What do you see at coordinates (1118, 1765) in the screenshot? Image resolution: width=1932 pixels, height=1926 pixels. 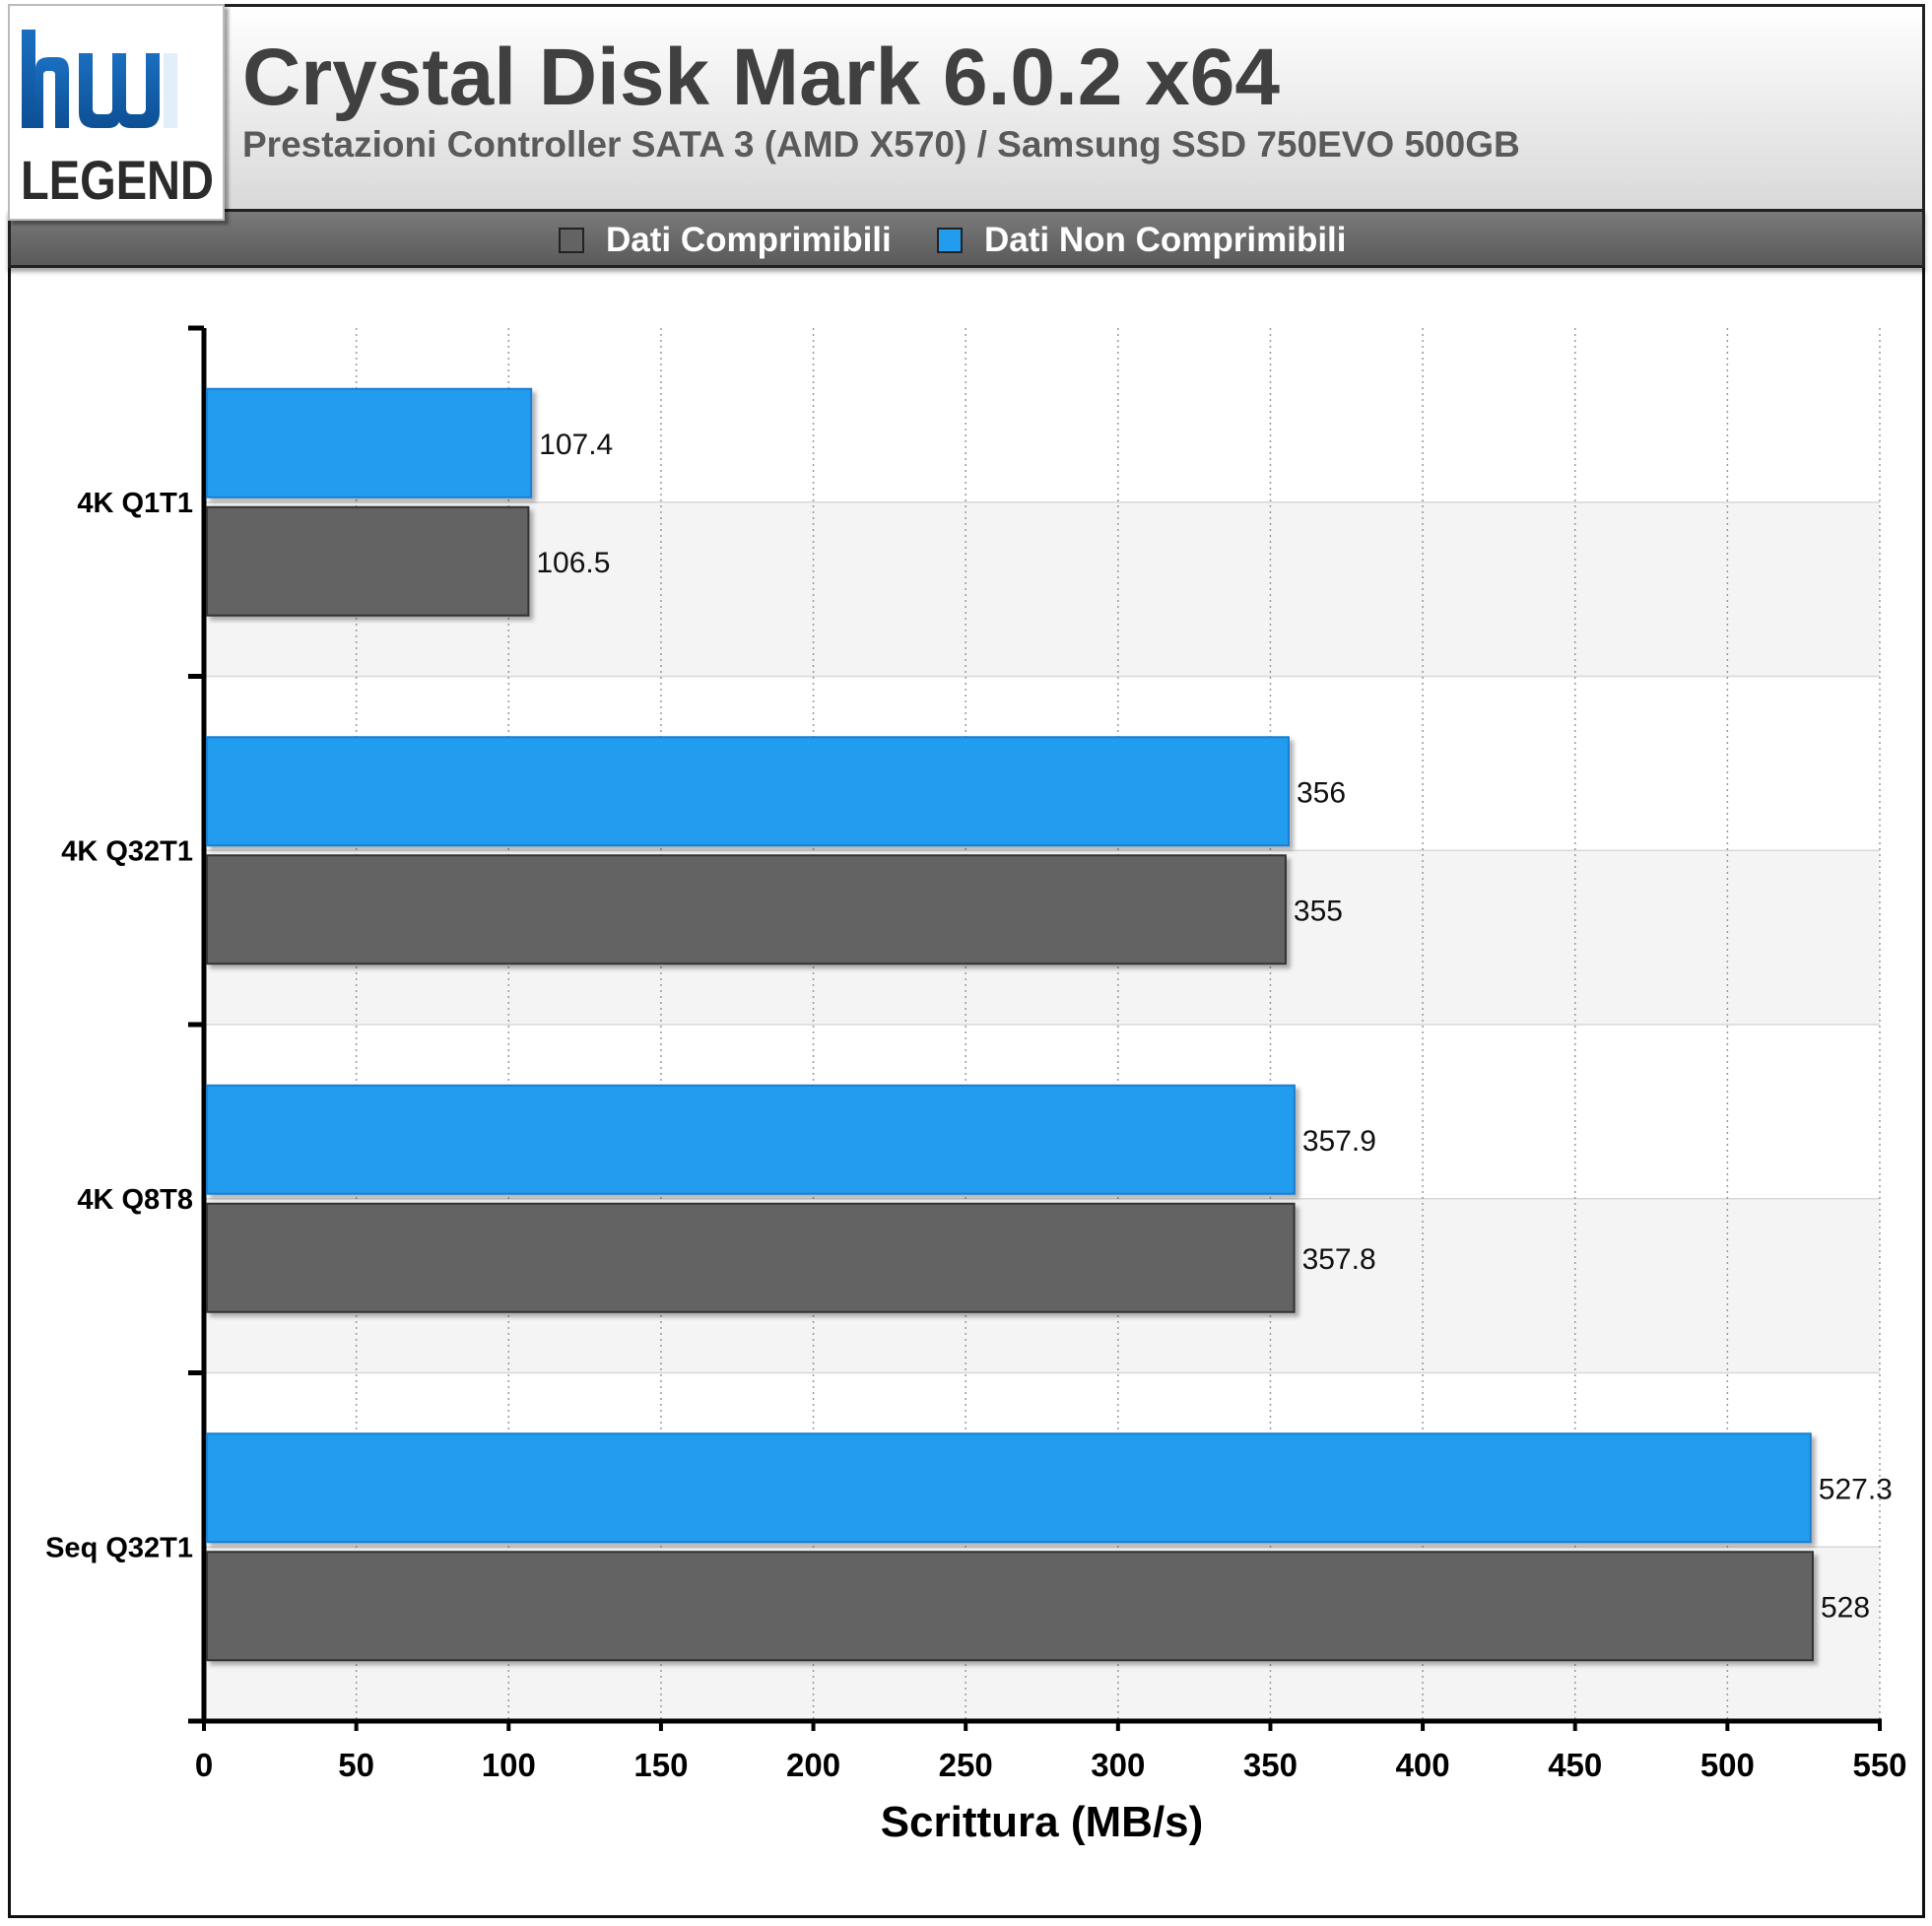 I see `x-tick-label: 300` at bounding box center [1118, 1765].